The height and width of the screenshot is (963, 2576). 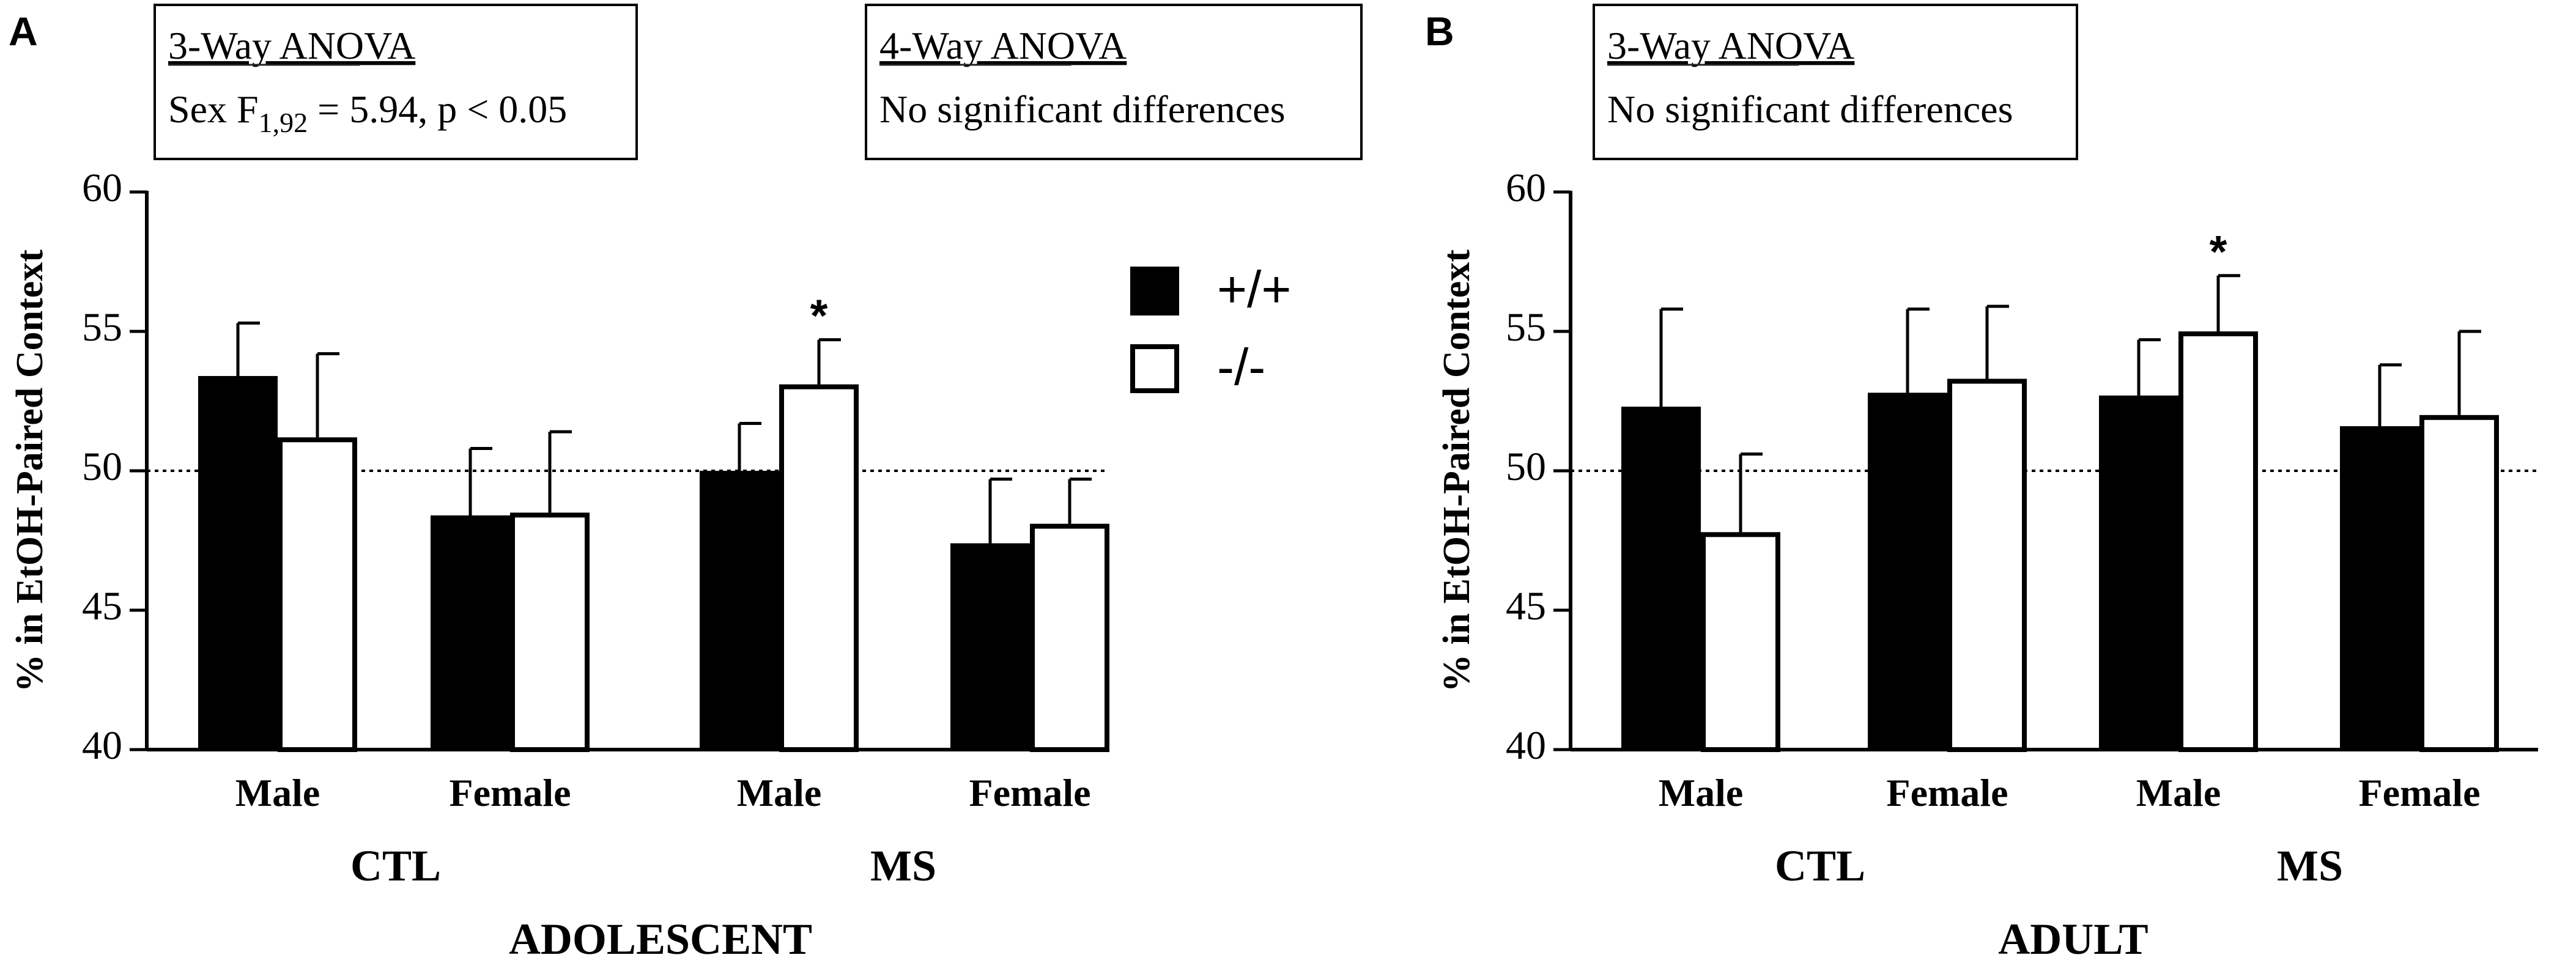 I want to click on anova-box: 3-Way ANOVA No significant differences, so click(x=1835, y=82).